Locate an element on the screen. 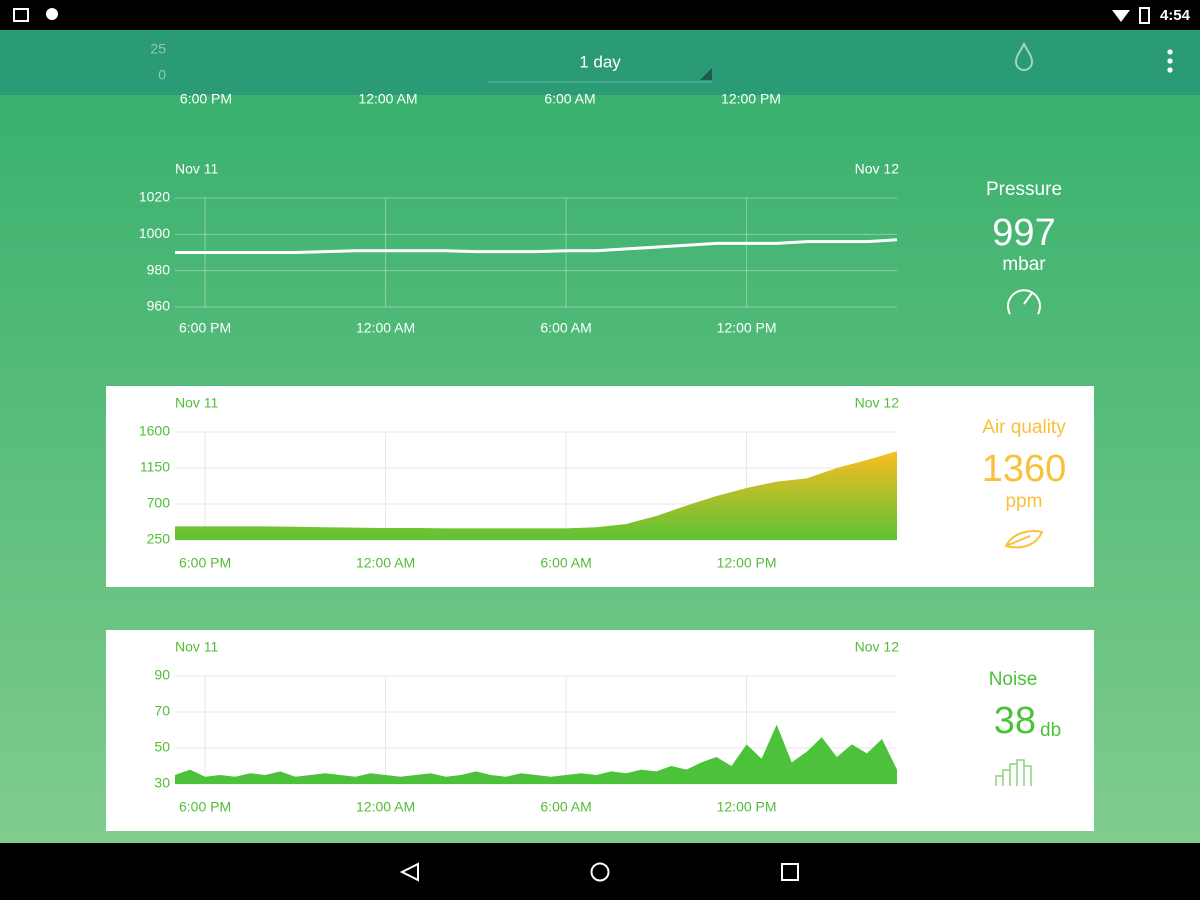 The height and width of the screenshot is (900, 1200). back-button is located at coordinates (409, 872).